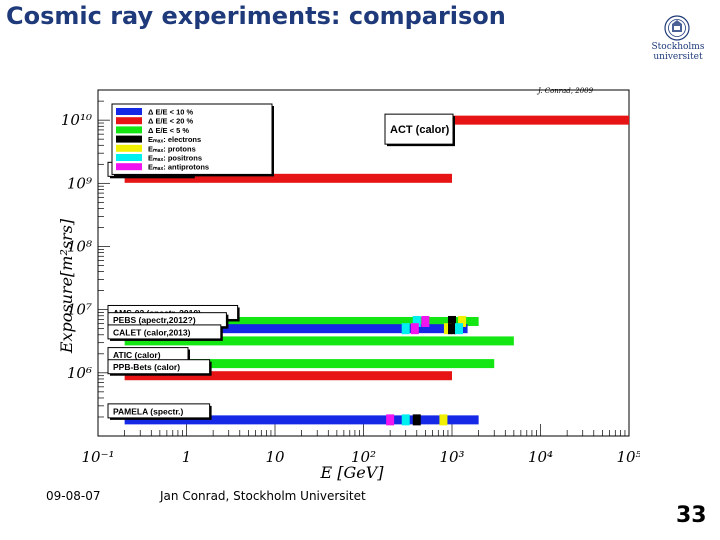 The height and width of the screenshot is (540, 720). I want to click on logo-text-line2: universitet, so click(678, 57).